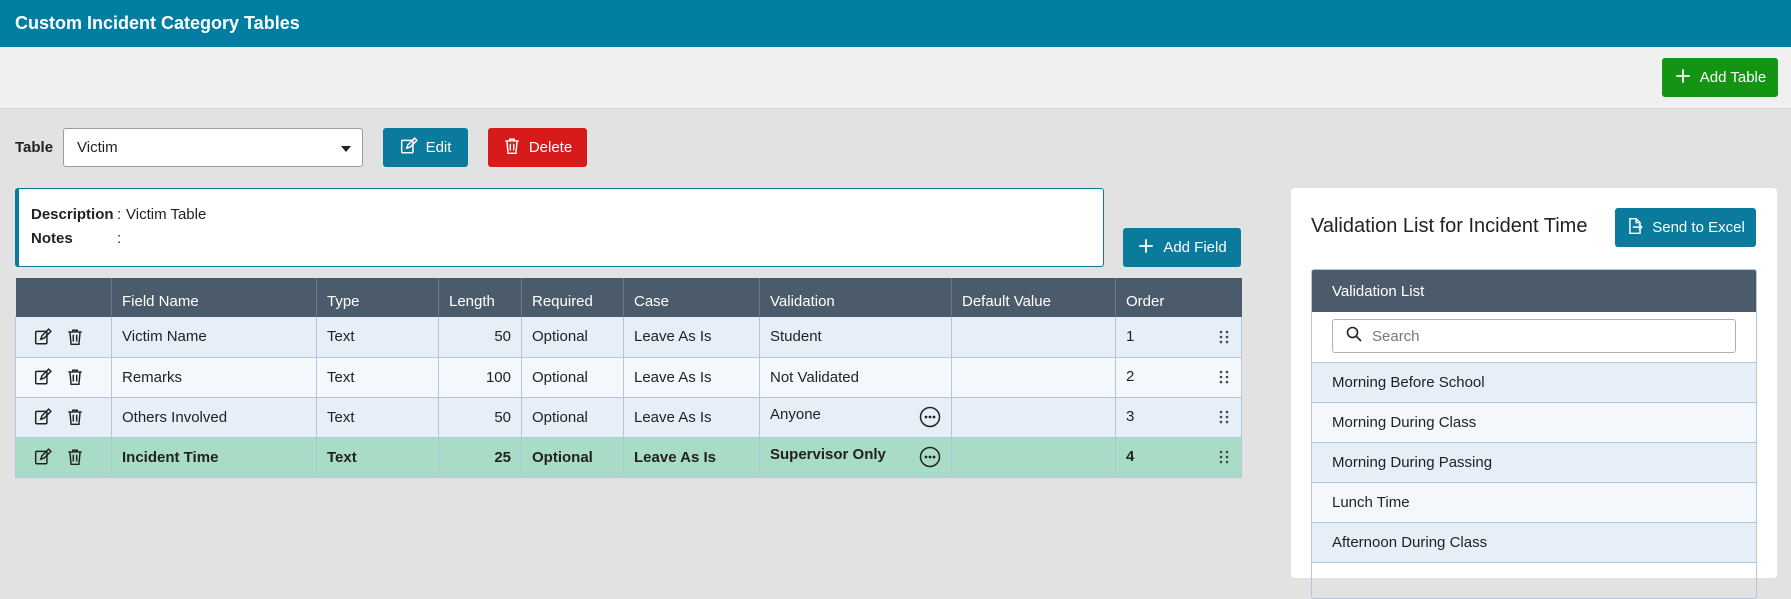 The image size is (1791, 599). What do you see at coordinates (34, 147) in the screenshot?
I see `table-select-label: Table` at bounding box center [34, 147].